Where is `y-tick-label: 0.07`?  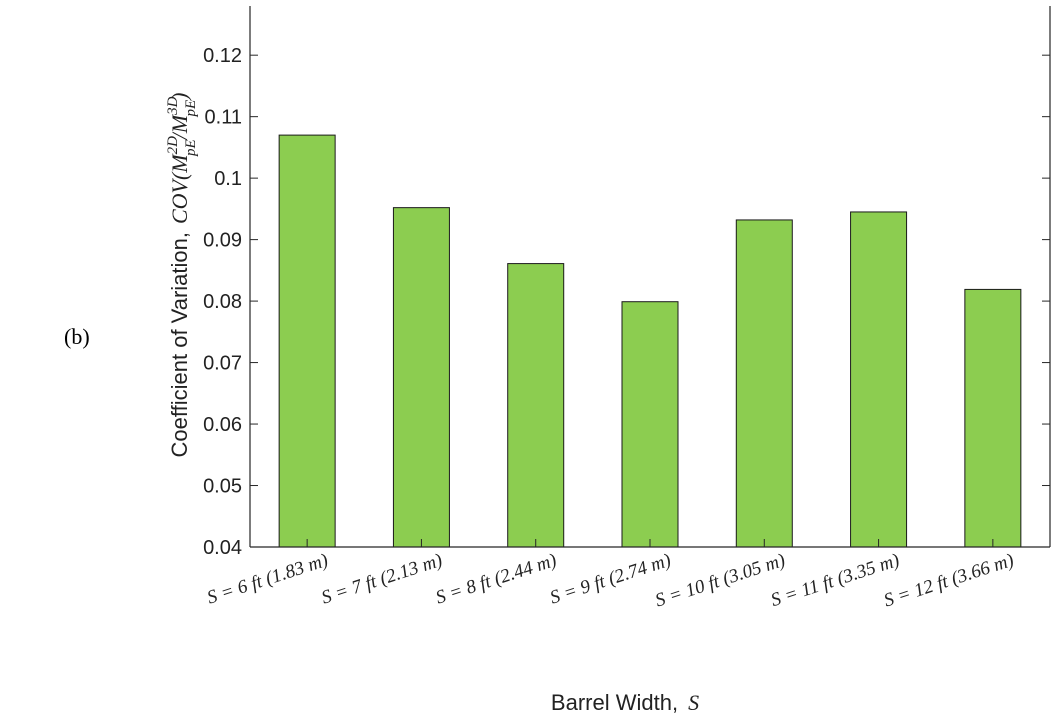
y-tick-label: 0.07 is located at coordinates (222, 364).